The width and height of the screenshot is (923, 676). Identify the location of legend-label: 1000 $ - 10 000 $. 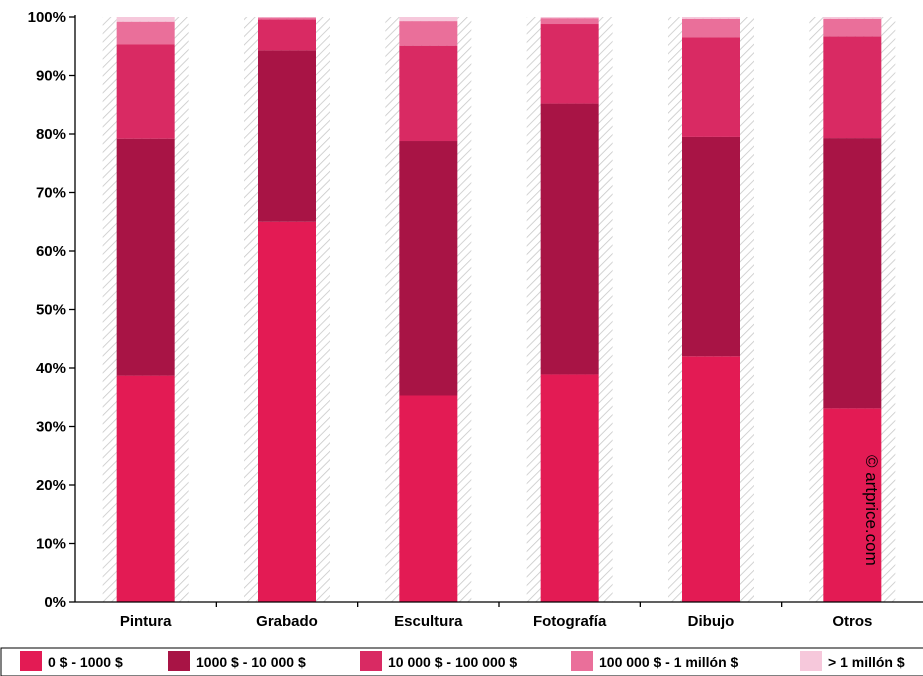
(251, 662).